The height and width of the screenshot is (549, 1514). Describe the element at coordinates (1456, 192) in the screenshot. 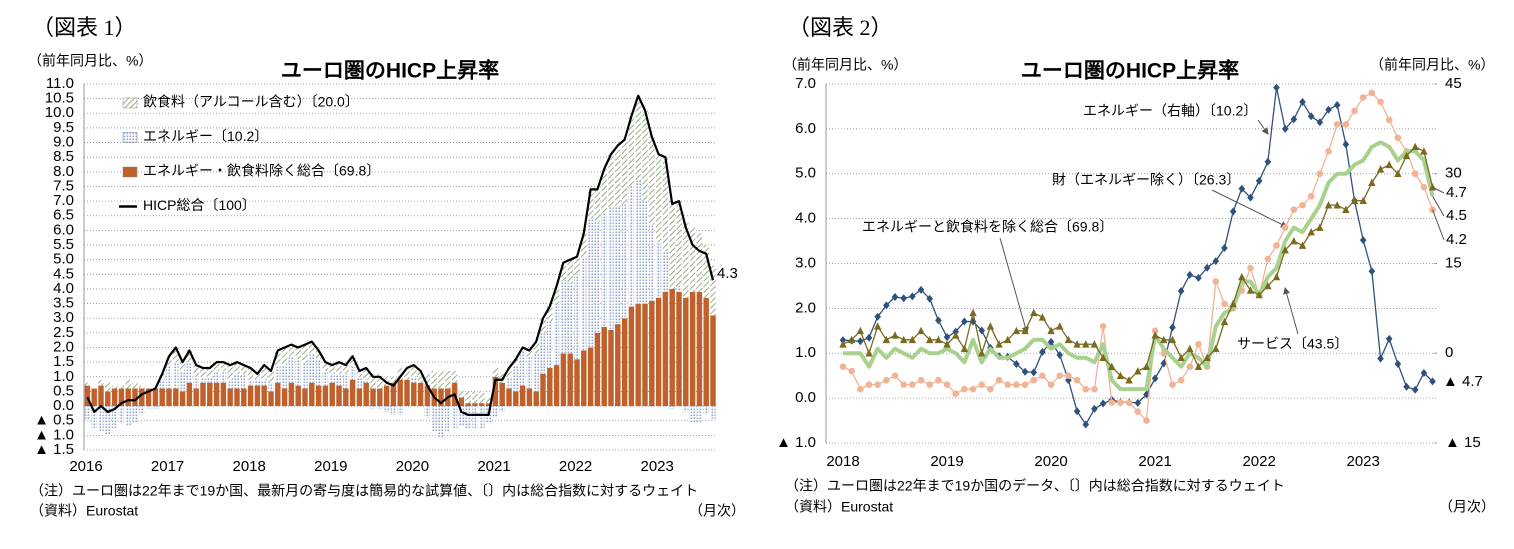

I see `end-label: 4.7` at that location.